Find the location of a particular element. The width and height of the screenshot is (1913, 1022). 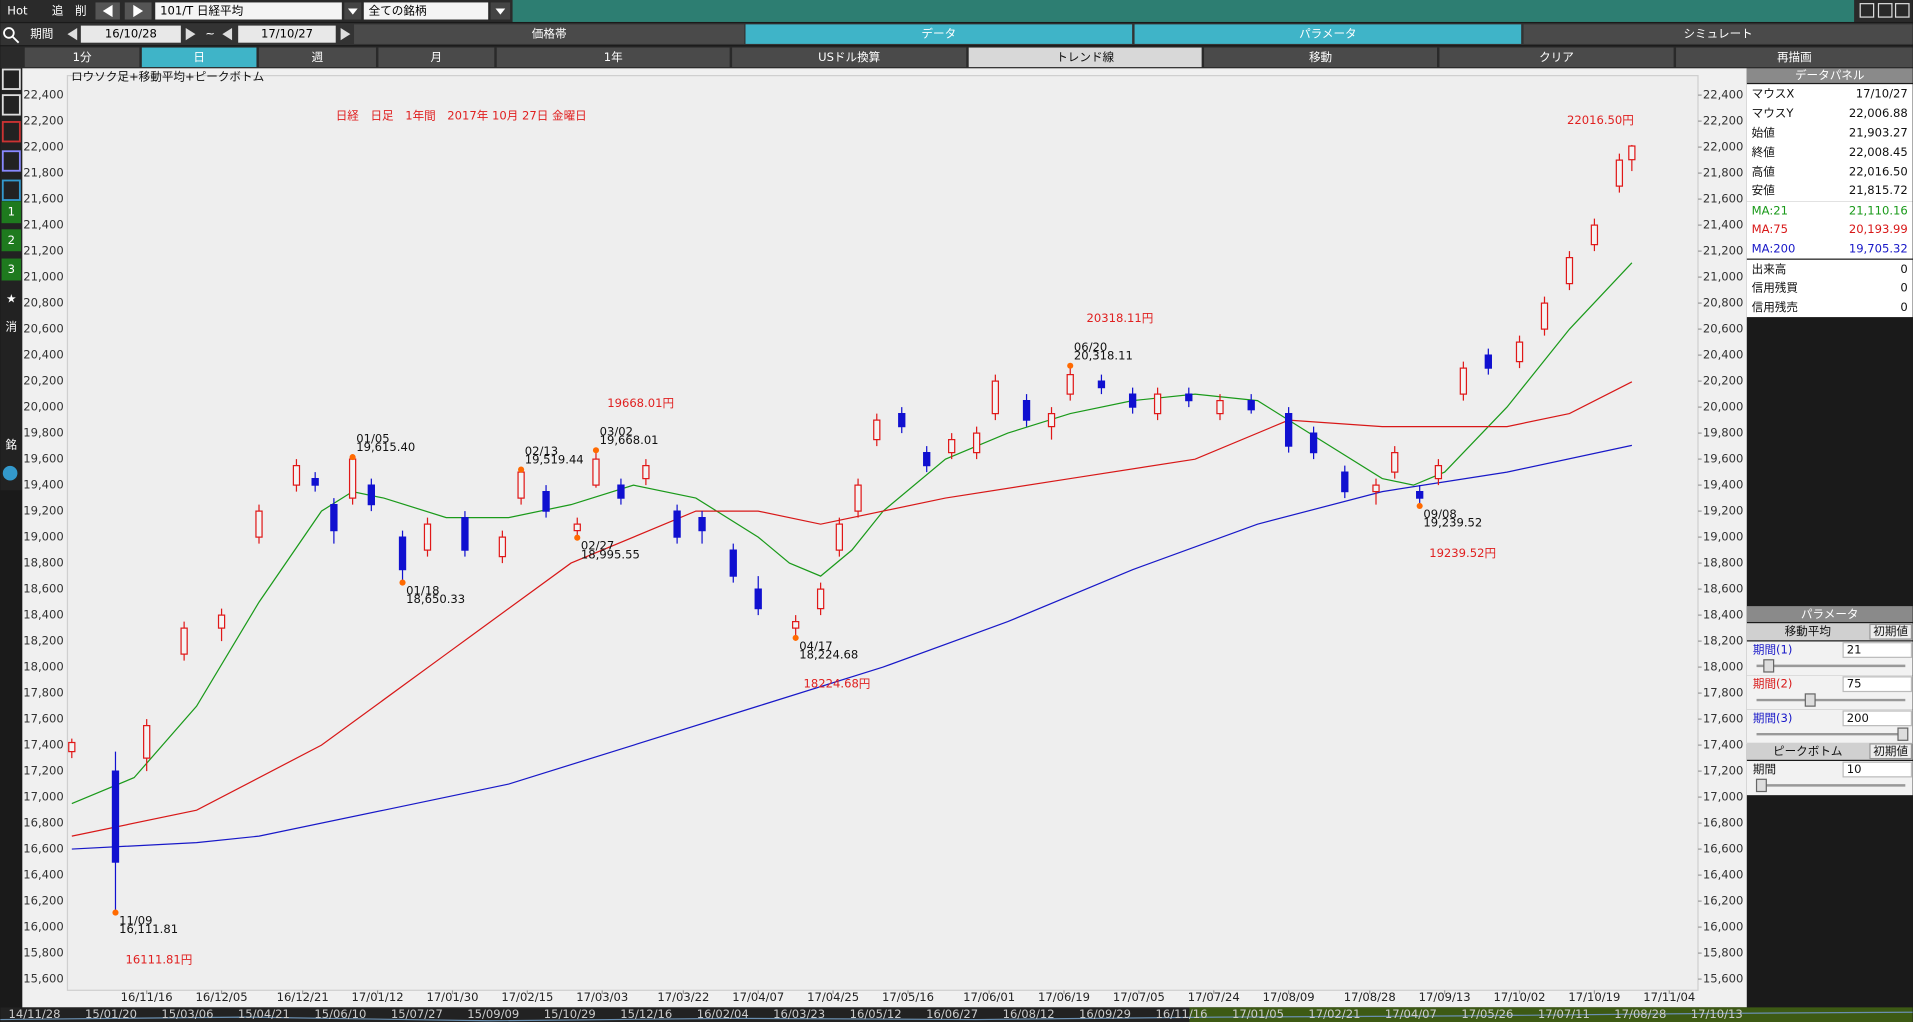

param-value: 10 is located at coordinates (1854, 769).